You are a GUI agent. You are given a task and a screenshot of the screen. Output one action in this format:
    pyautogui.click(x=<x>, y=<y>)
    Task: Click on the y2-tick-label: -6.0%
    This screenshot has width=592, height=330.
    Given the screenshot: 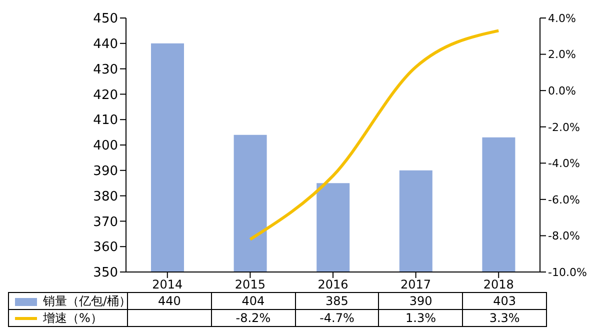 What is the action you would take?
    pyautogui.click(x=564, y=199)
    